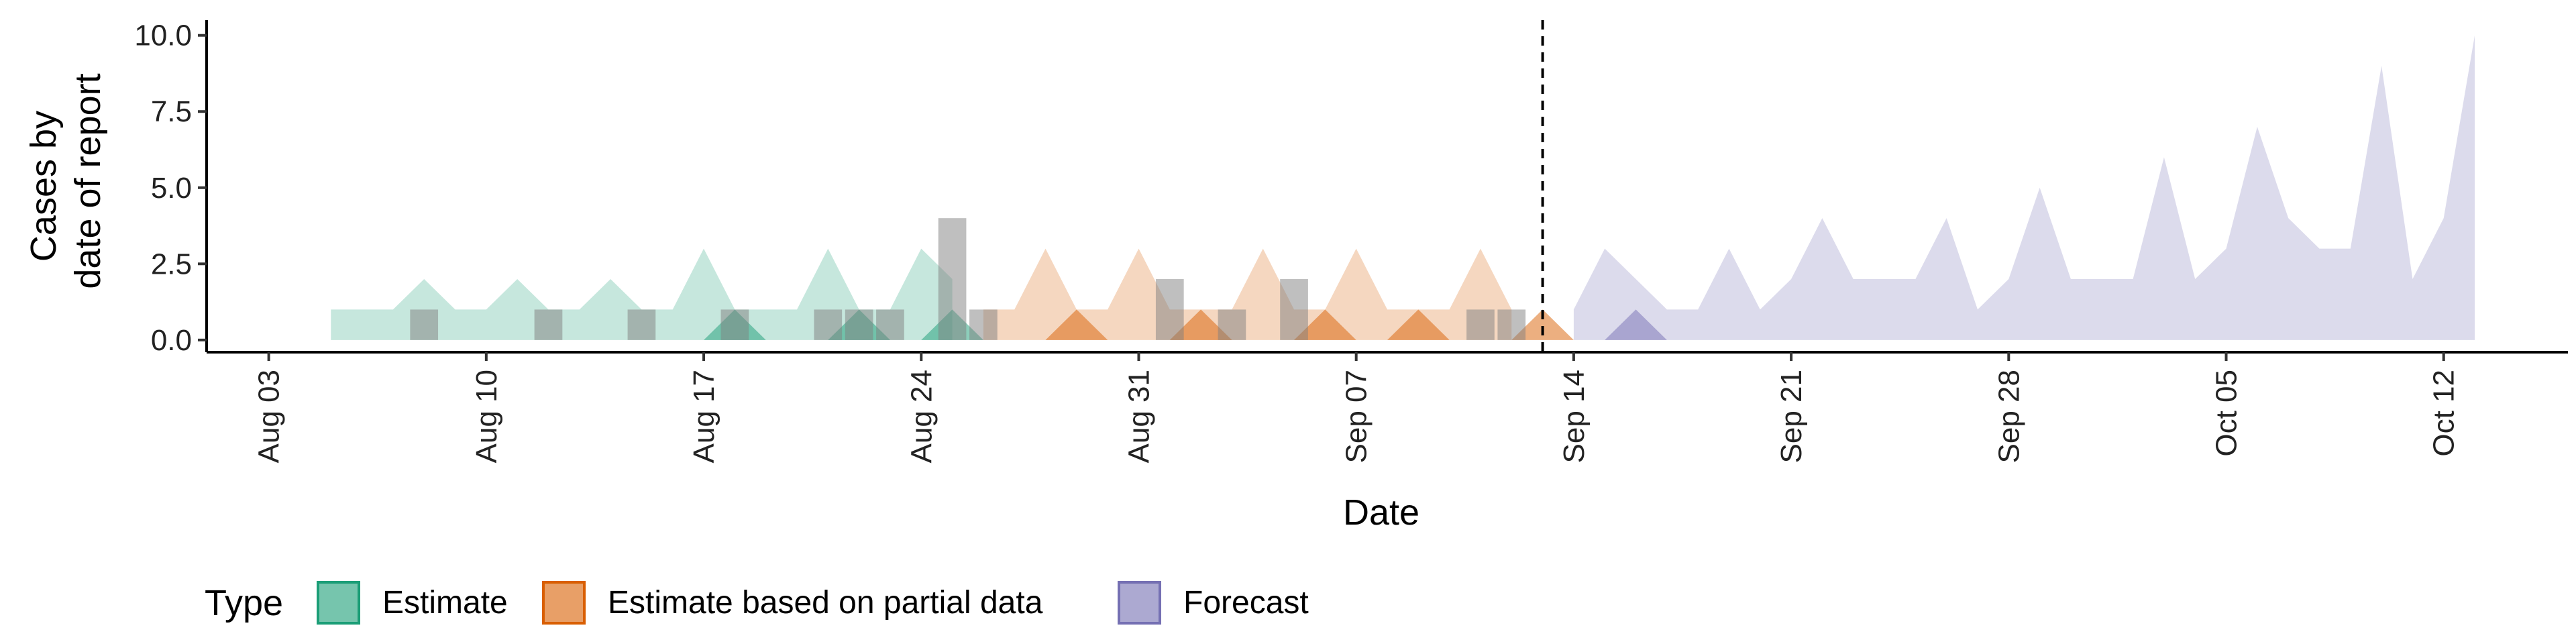 The image size is (2576, 644). What do you see at coordinates (1247, 294) in the screenshot?
I see `partial-outer-interval` at bounding box center [1247, 294].